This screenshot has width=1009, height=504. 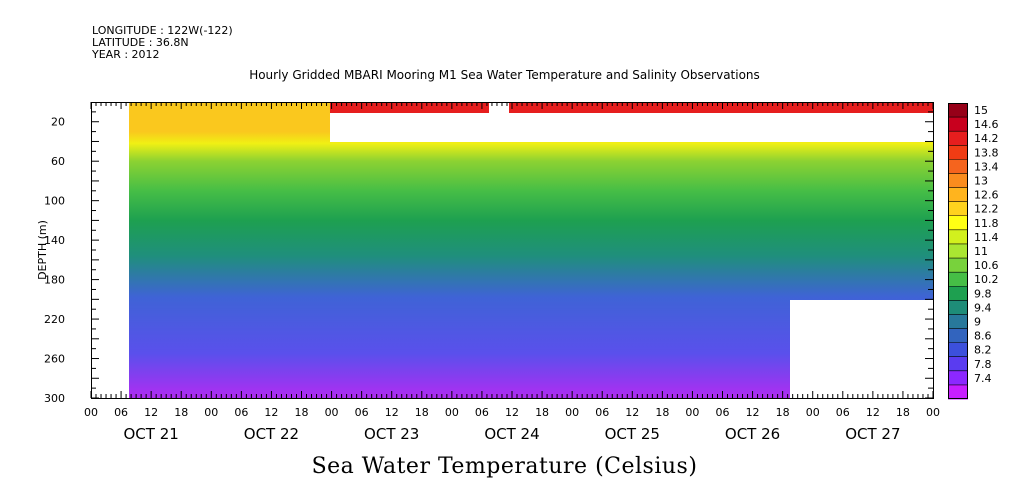 I want to click on colorbar-label: 14.2, so click(x=986, y=138).